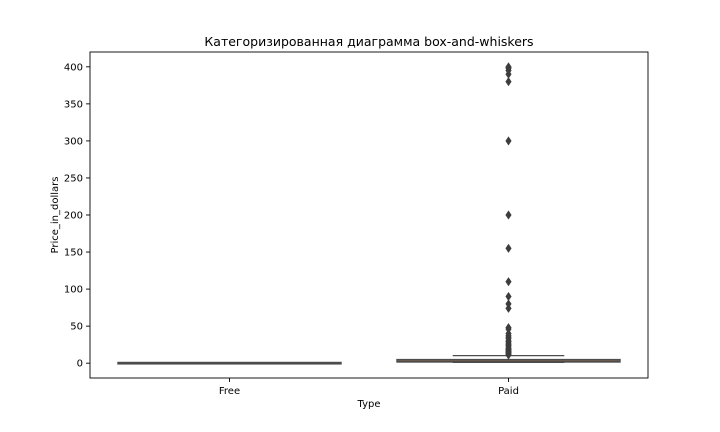 Image resolution: width=720 pixels, height=432 pixels. Describe the element at coordinates (55, 215) in the screenshot. I see `y-axis-label: Price_in_dollars` at that location.